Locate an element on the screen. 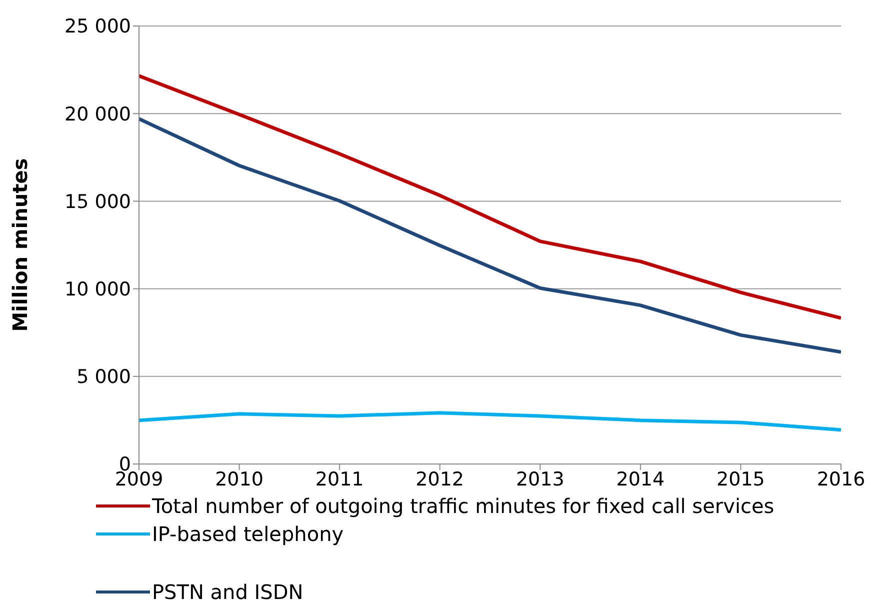 The width and height of the screenshot is (881, 615). x-tick-label: 2014 is located at coordinates (640, 479).